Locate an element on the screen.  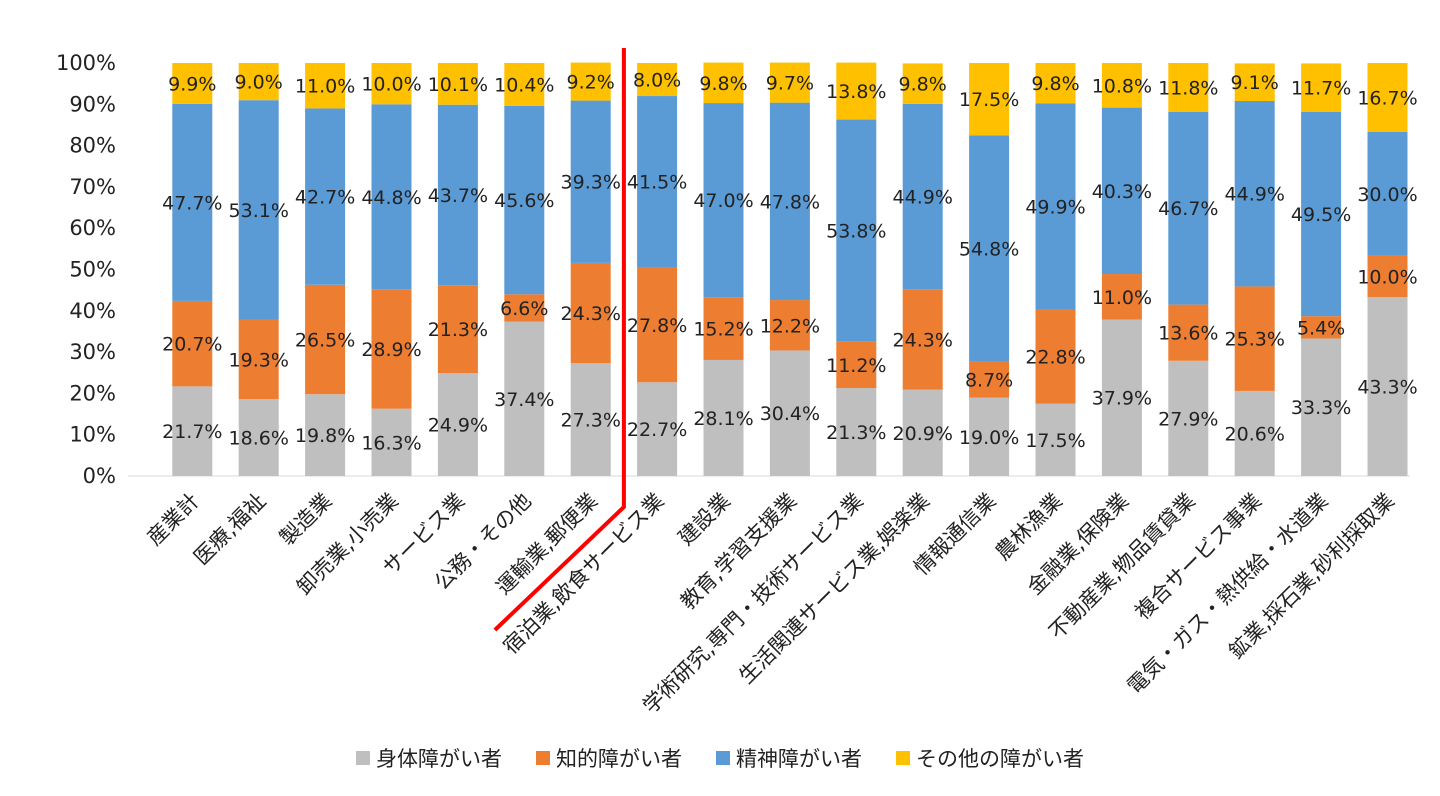
legend-label: 精神障がい者 is located at coordinates (799, 759).